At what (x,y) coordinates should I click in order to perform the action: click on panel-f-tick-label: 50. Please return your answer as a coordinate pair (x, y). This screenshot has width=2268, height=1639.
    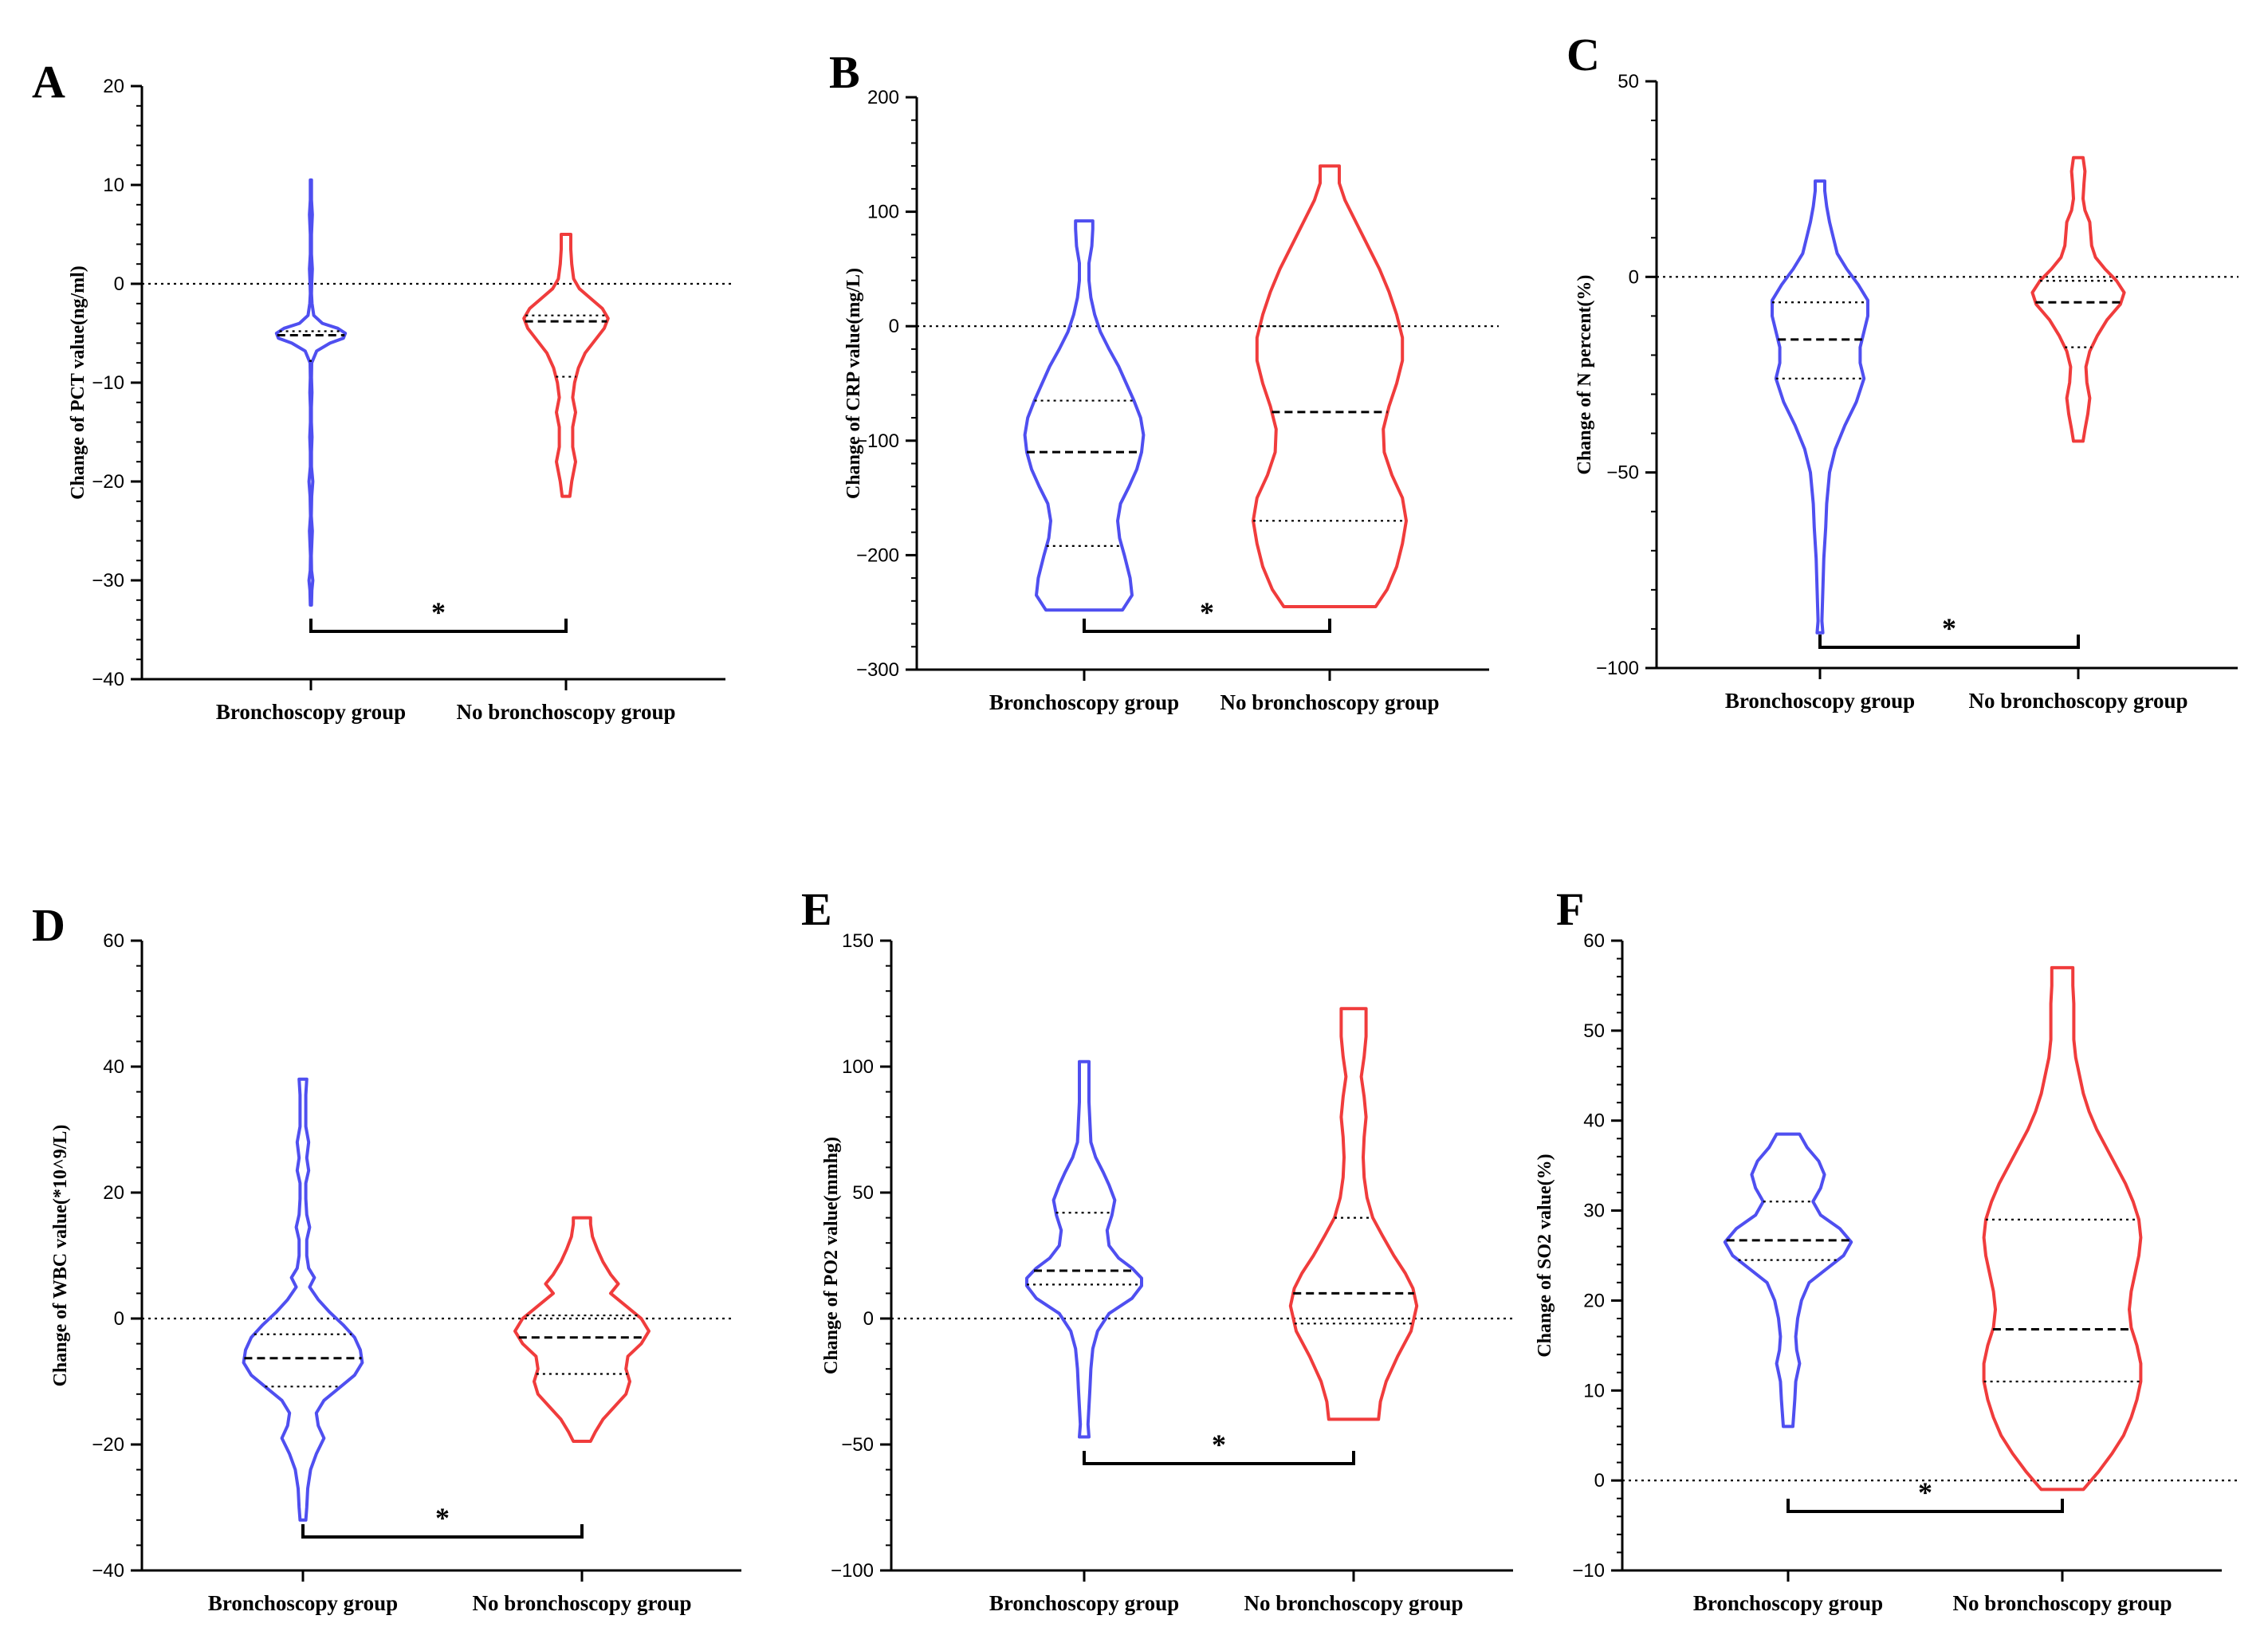
    Looking at the image, I should click on (1594, 1031).